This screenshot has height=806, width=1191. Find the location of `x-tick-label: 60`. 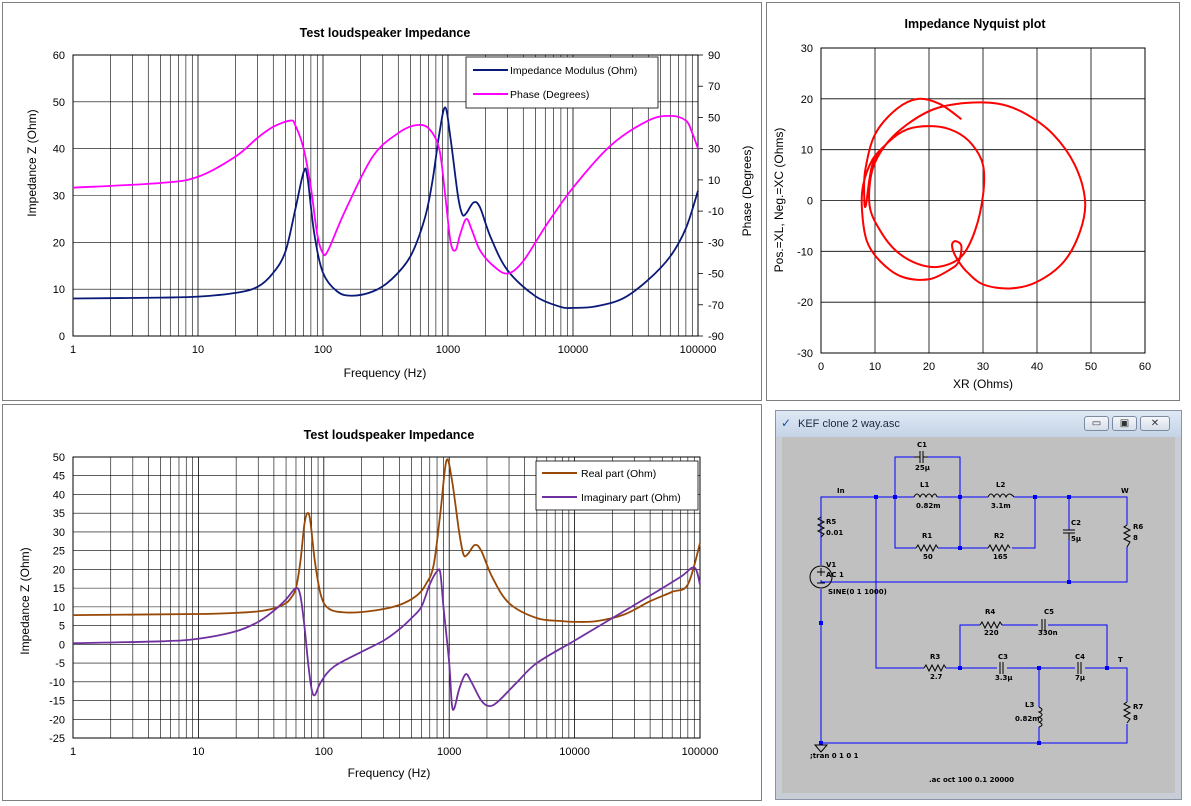

x-tick-label: 60 is located at coordinates (1145, 367).